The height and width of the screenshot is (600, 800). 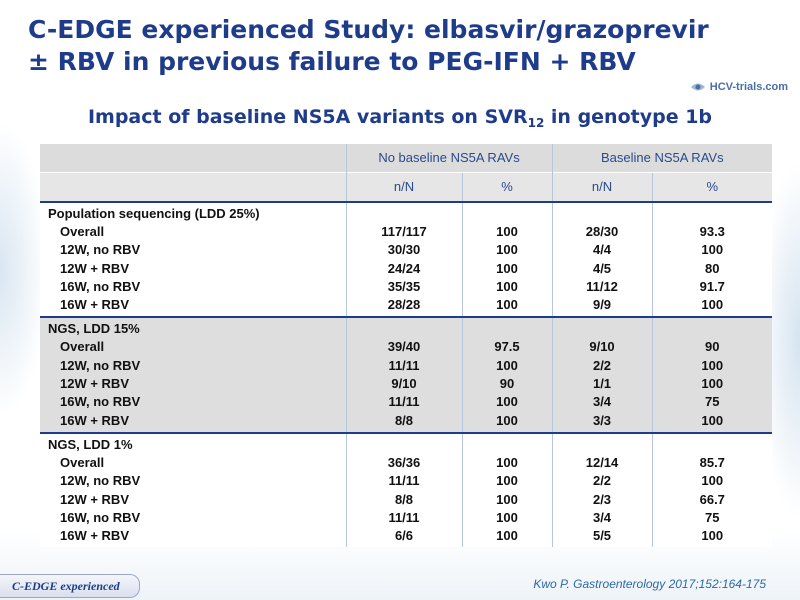 What do you see at coordinates (712, 374) in the screenshot?
I see `group-b-pct-cell: 90 100 100 75 100` at bounding box center [712, 374].